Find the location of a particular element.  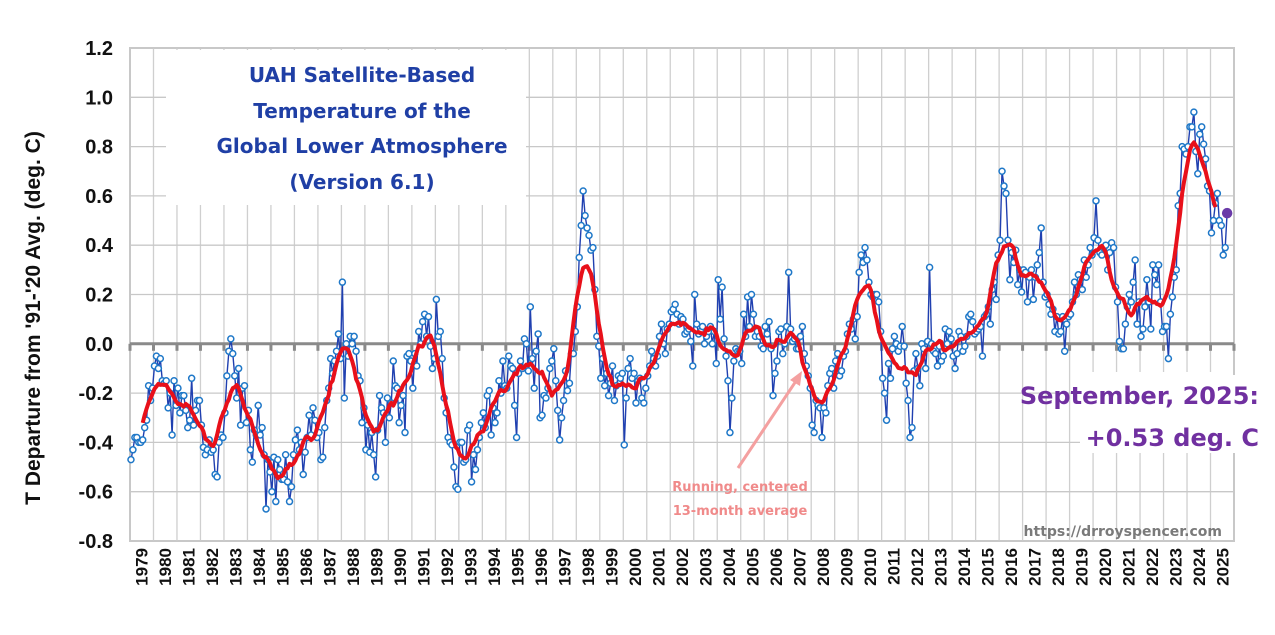

x-tick-label: 2017 is located at coordinates (1034, 567).